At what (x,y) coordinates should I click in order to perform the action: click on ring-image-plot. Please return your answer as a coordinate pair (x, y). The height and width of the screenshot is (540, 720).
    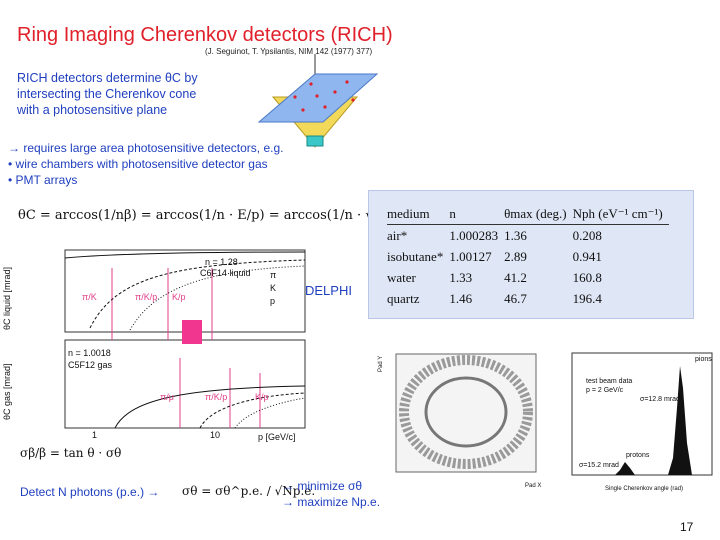
    Looking at the image, I should click on (466, 413).